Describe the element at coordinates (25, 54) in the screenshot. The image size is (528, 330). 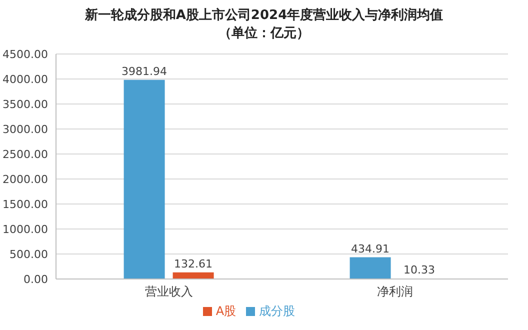
I see `y-tick-label: 4500.00` at that location.